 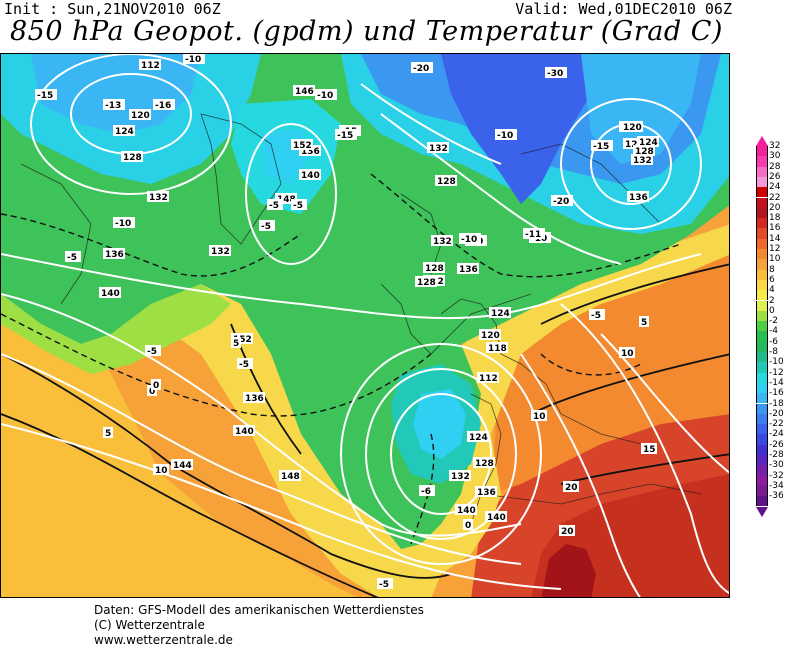 I want to click on geopotential-label: 148, so click(x=286, y=200).